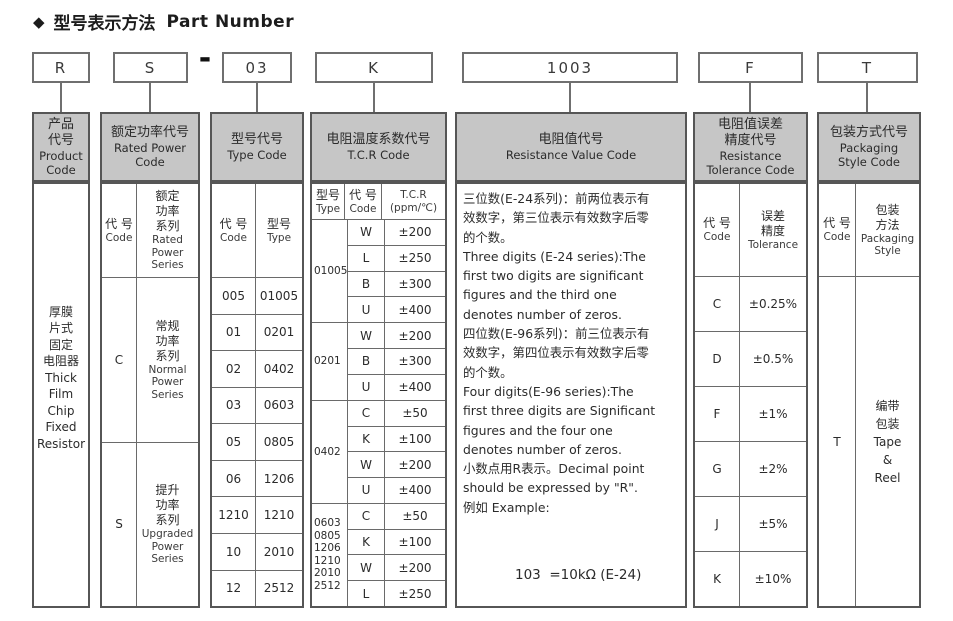 This screenshot has height=621, width=953. Describe the element at coordinates (167, 325) in the screenshot. I see `text-line: 常规` at that location.